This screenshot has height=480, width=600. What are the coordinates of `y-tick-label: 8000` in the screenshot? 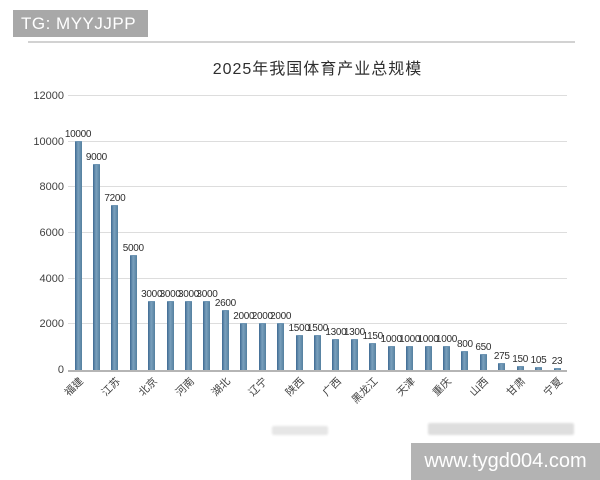 It's located at (51, 187).